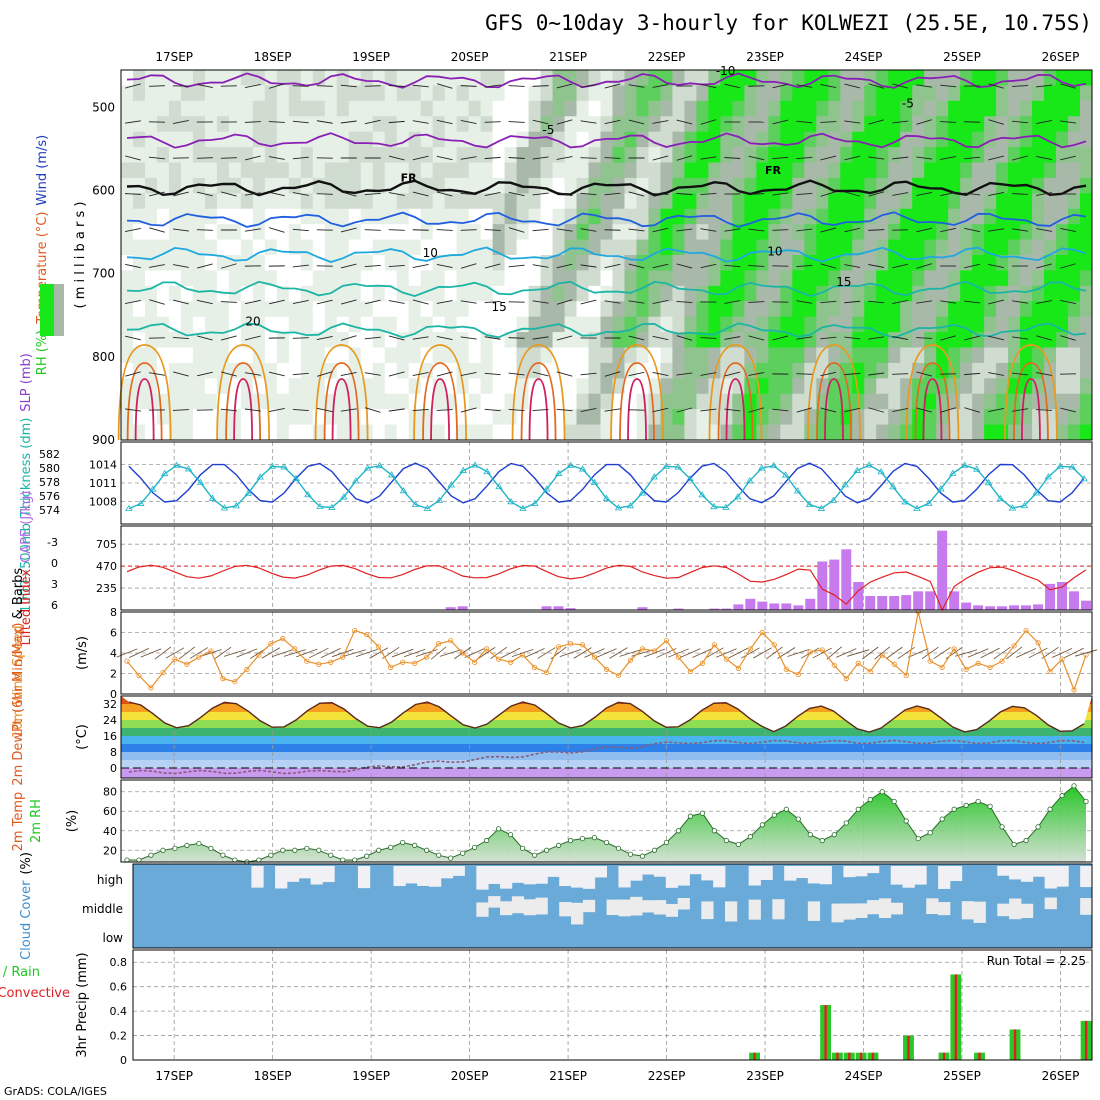 This screenshot has height=1100, width=1100. What do you see at coordinates (930, 600) in the screenshot?
I see `cape-bar` at bounding box center [930, 600].